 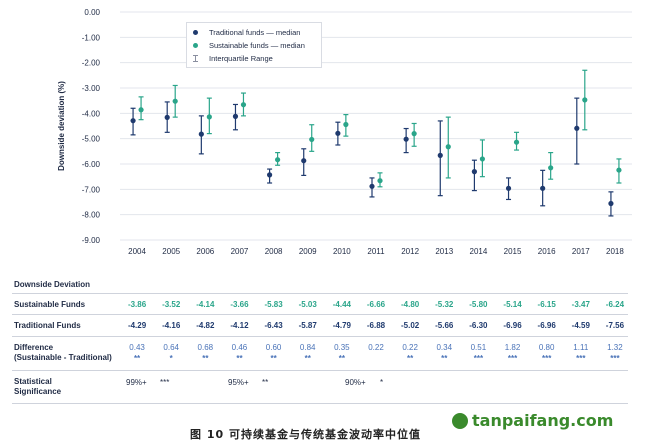 I want to click on traditional-value: -4.29, so click(x=137, y=325).